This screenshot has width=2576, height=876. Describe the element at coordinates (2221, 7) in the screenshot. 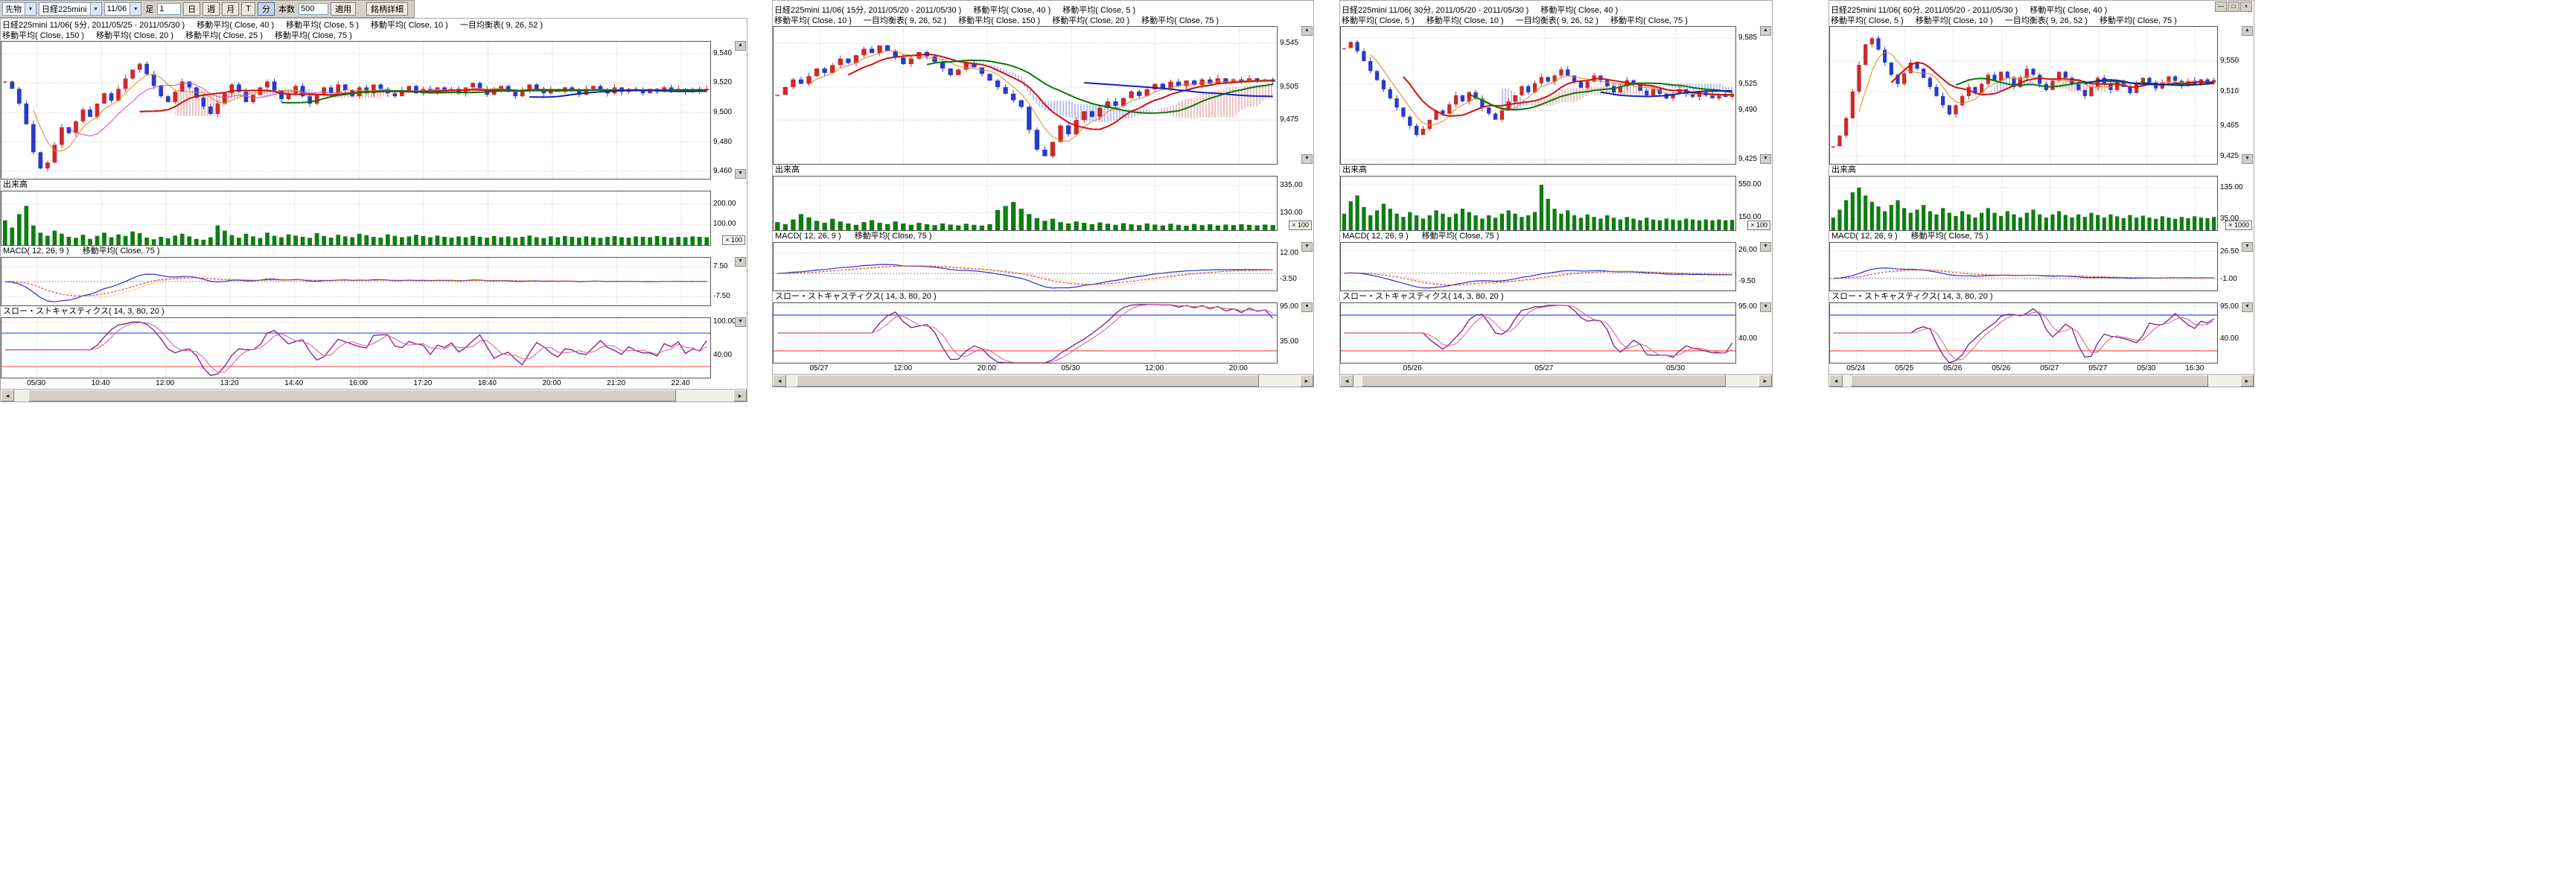

I see `minimize-button: —` at that location.